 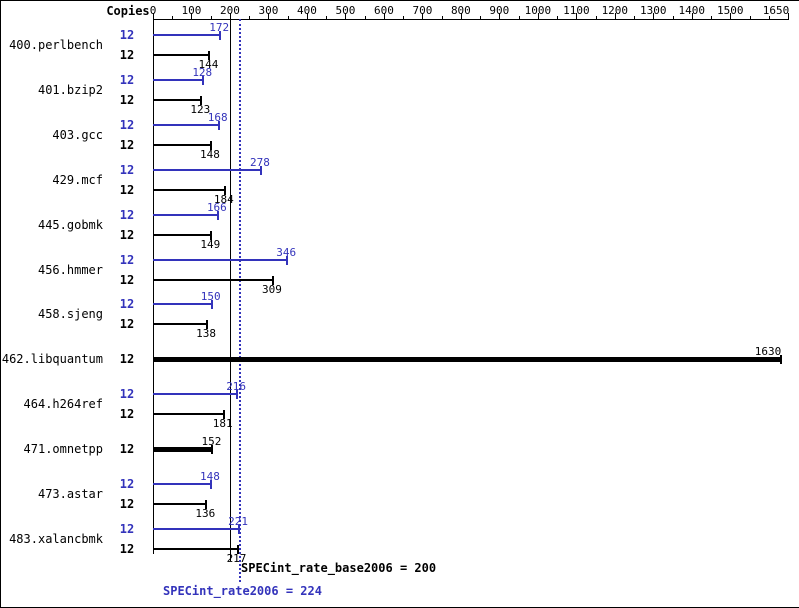 I want to click on benchmark-name: 456.hmmer, so click(x=70, y=269).